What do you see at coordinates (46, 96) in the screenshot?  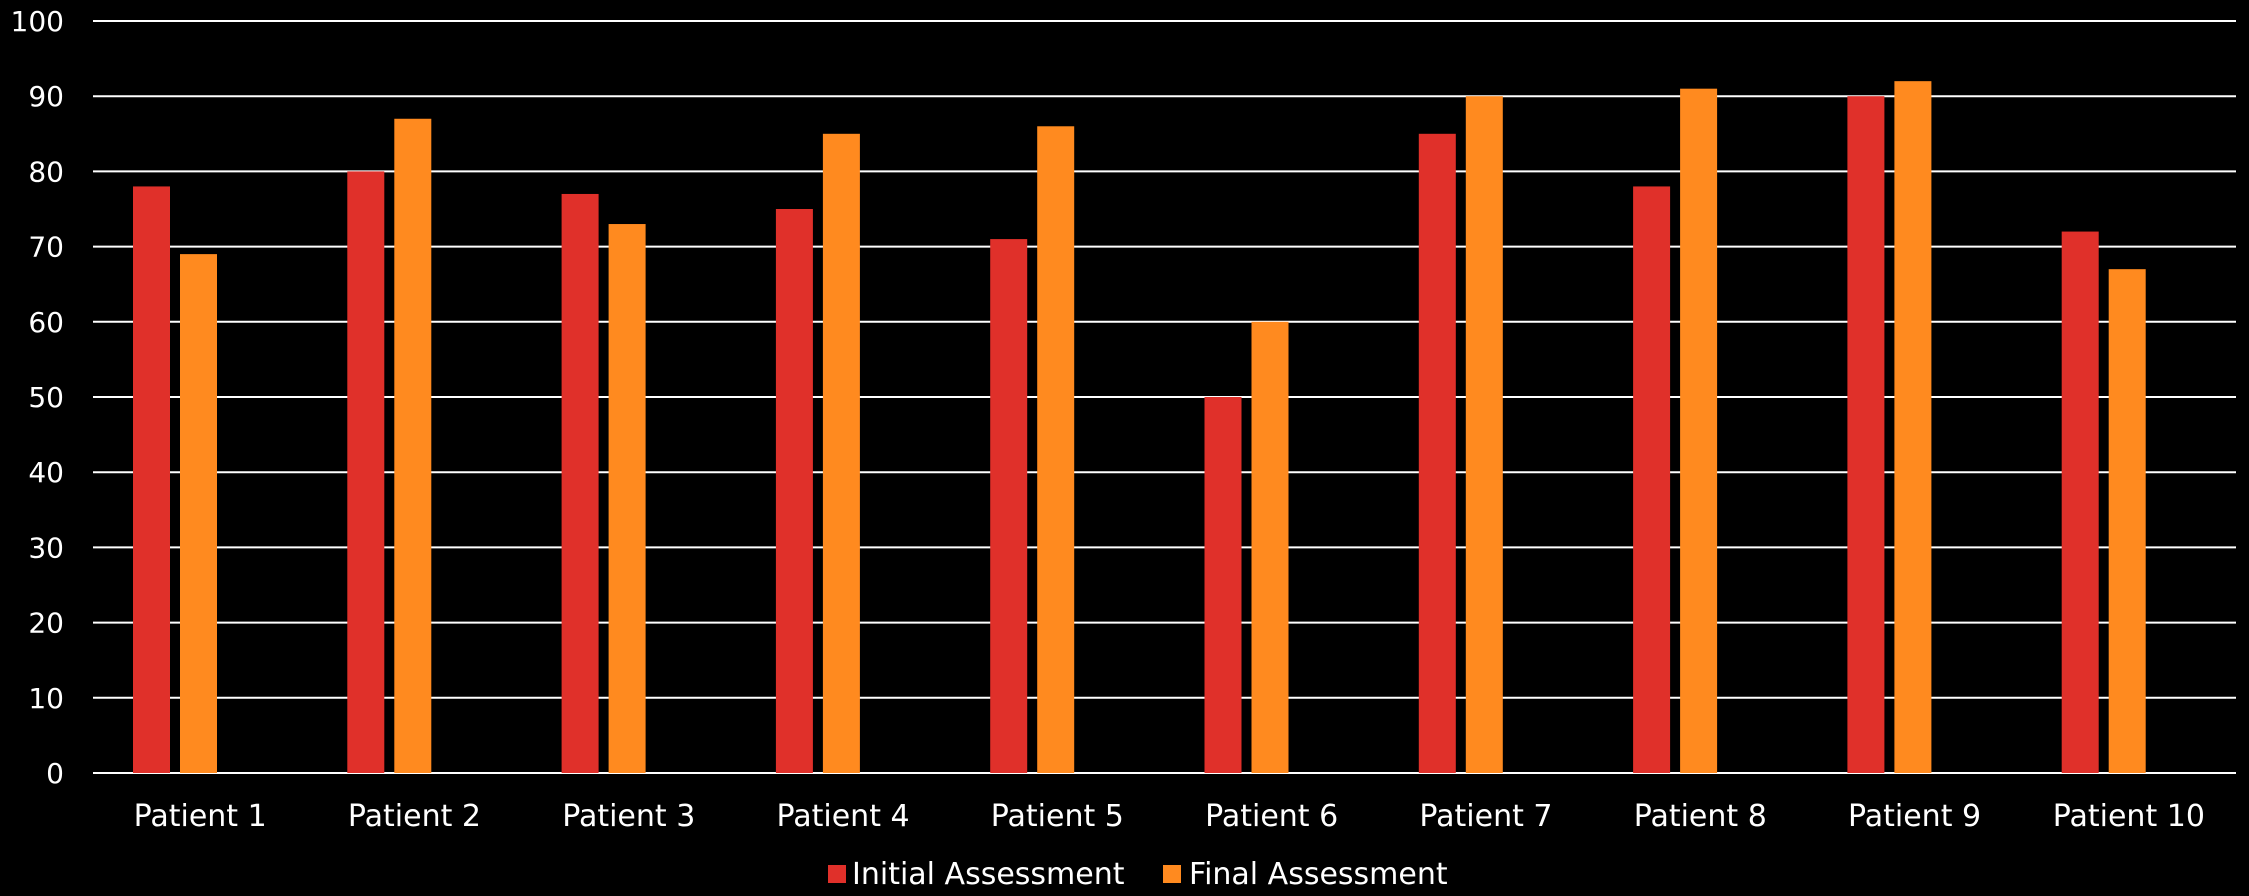 I see `y-tick-label: 90` at bounding box center [46, 96].